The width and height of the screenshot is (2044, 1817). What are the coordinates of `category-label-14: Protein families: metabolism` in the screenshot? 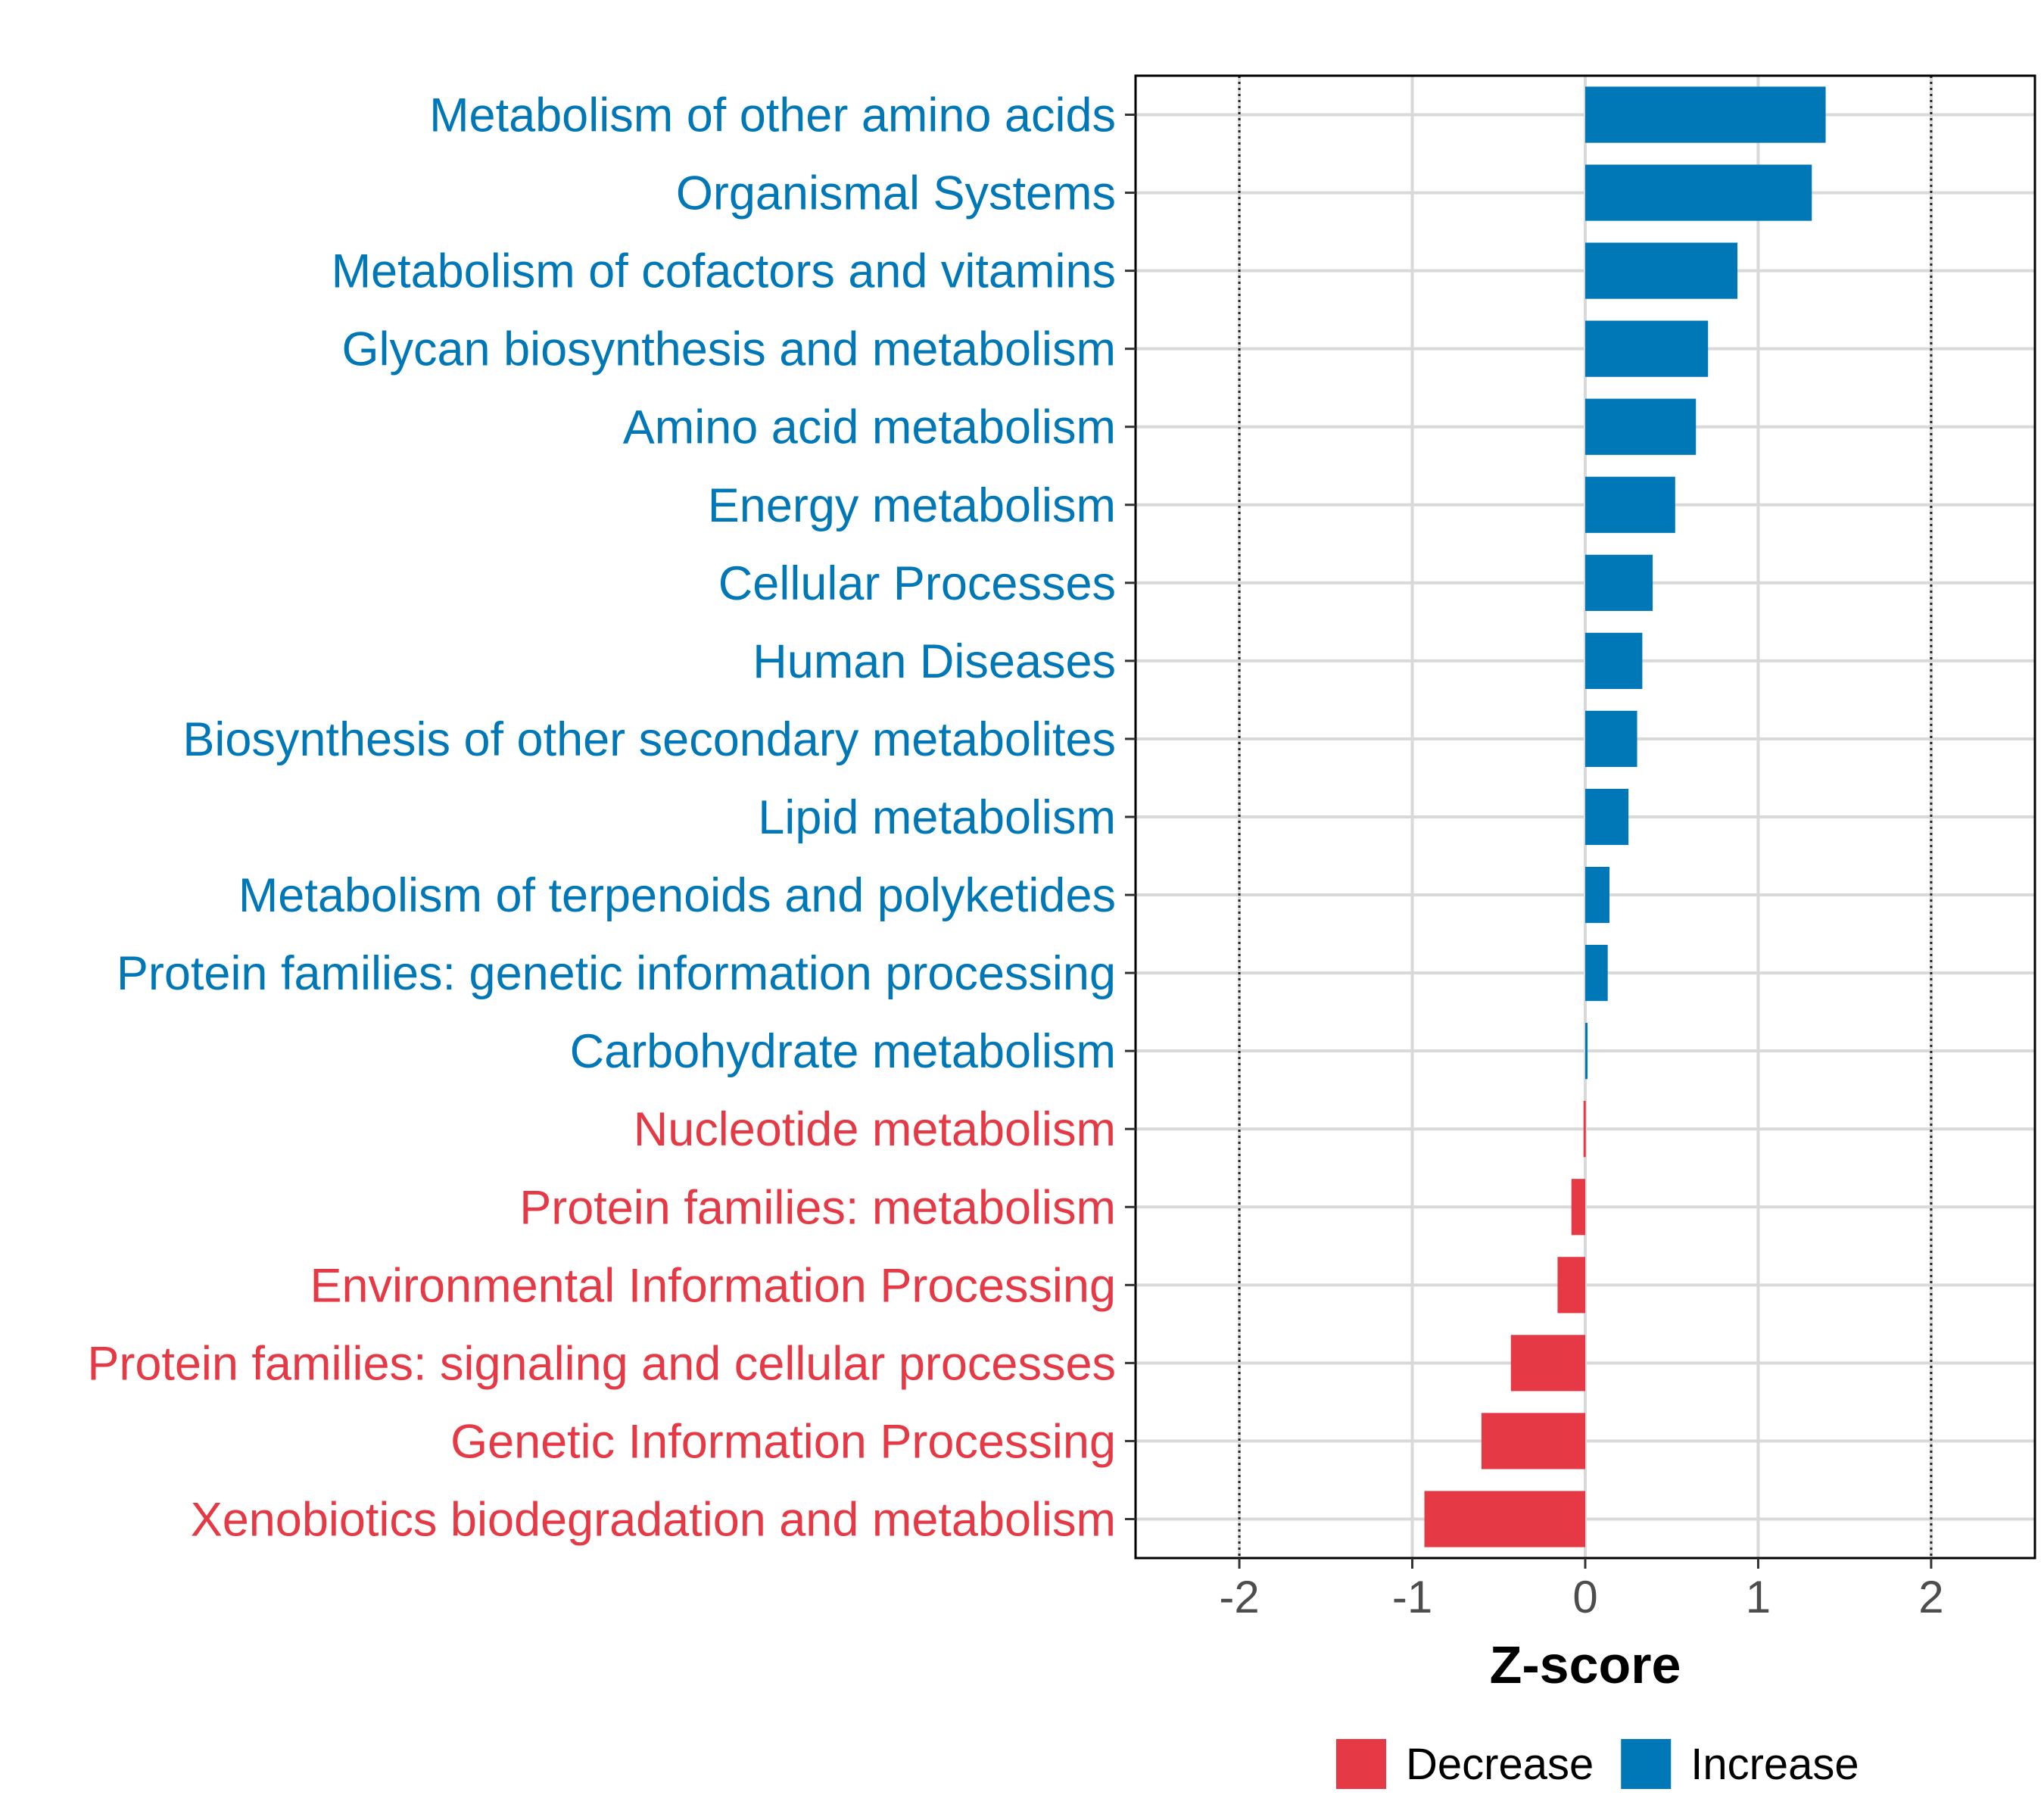 It's located at (817, 1207).